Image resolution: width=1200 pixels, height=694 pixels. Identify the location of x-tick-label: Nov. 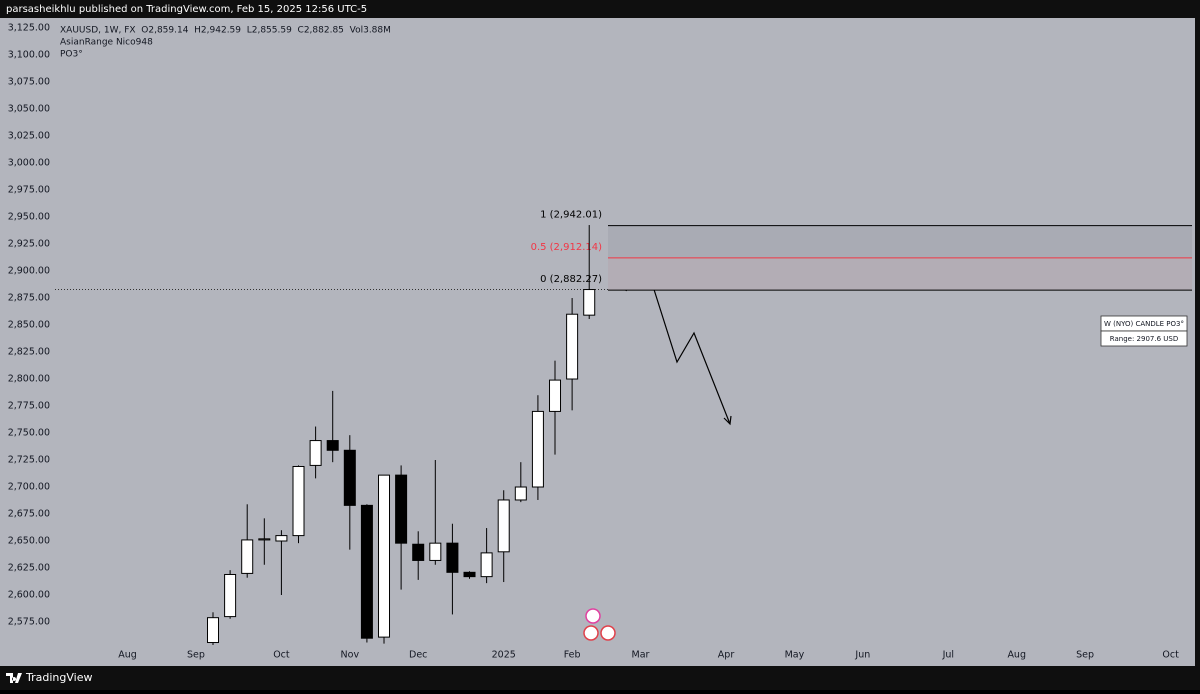
(350, 655).